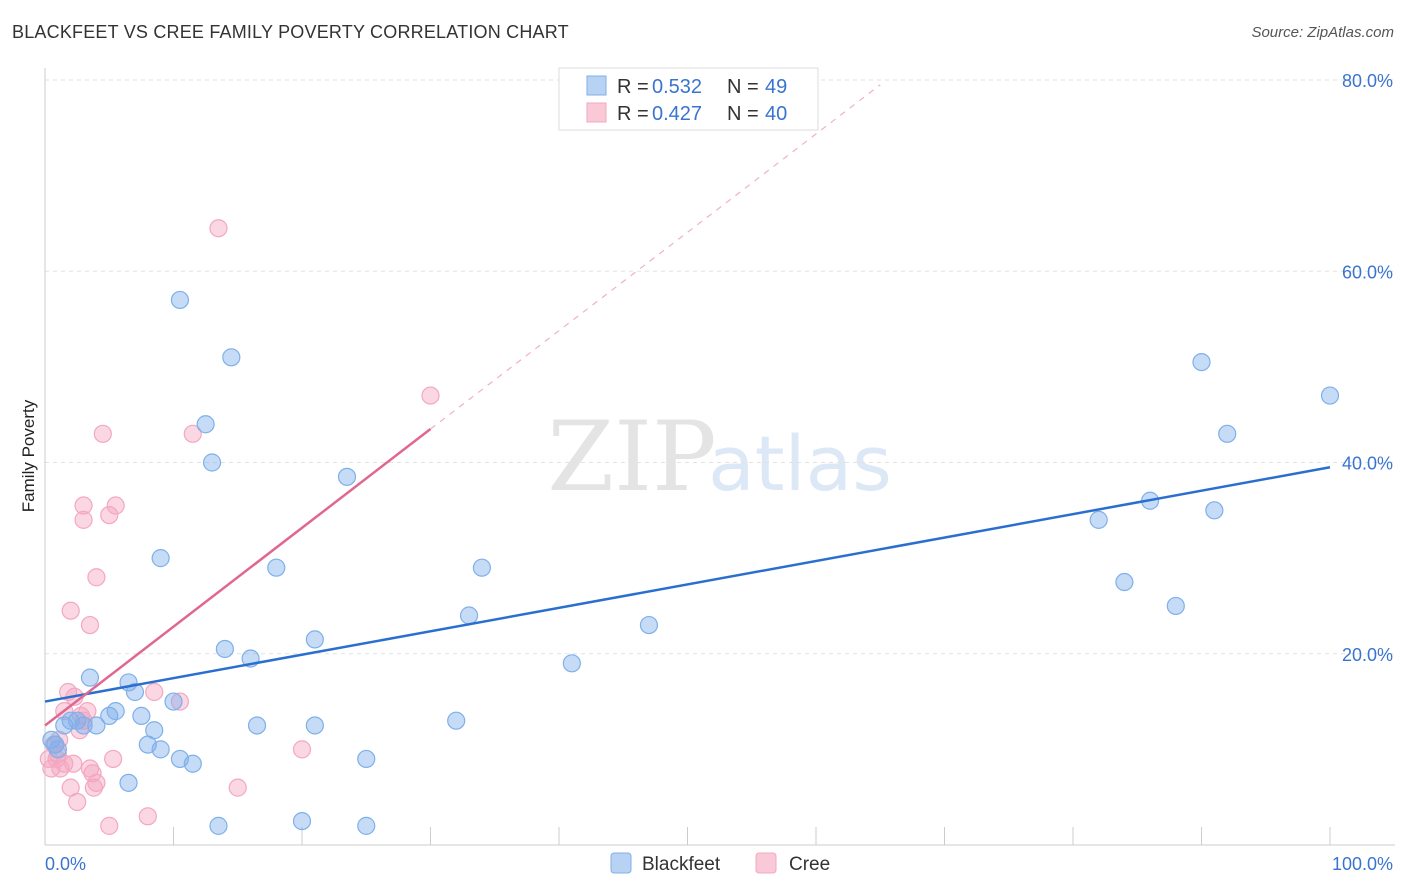 This screenshot has height=892, width=1406. I want to click on bottom-legend-swatch-blackfeet, so click(621, 863).